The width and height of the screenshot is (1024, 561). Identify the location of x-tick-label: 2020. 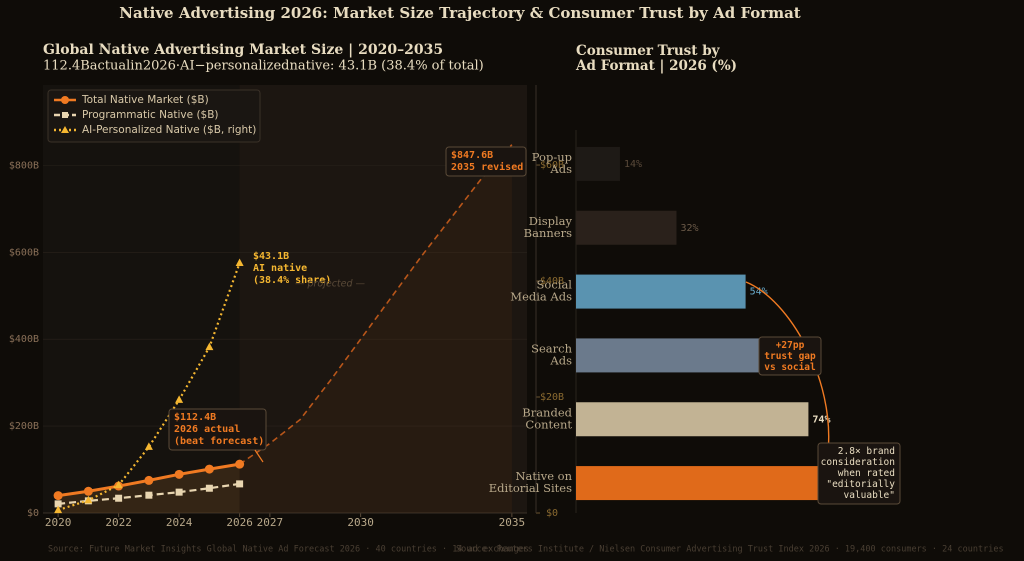
(58, 522).